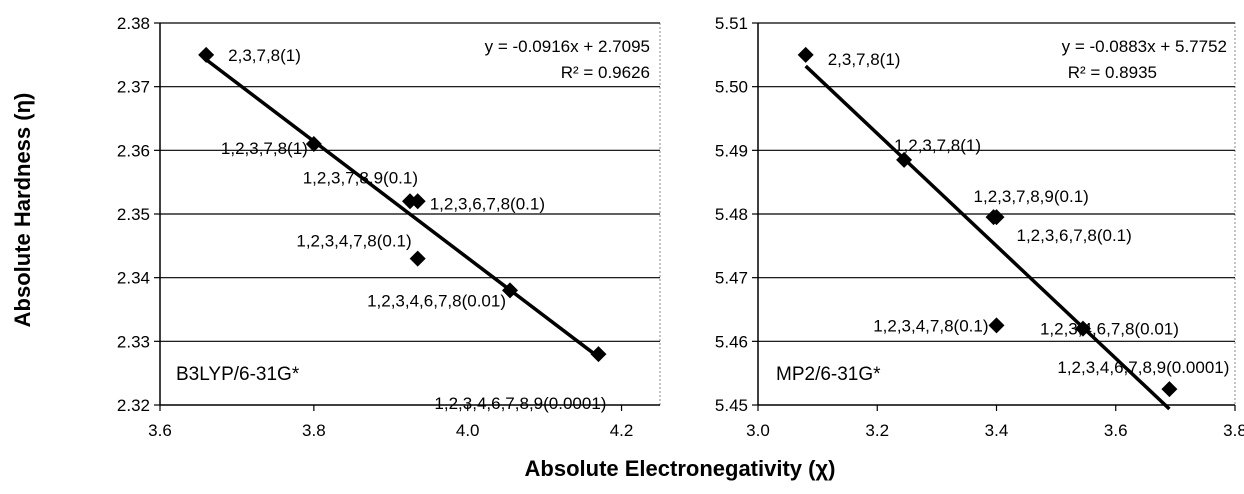  I want to click on x-tick-label: 3.4, so click(997, 430).